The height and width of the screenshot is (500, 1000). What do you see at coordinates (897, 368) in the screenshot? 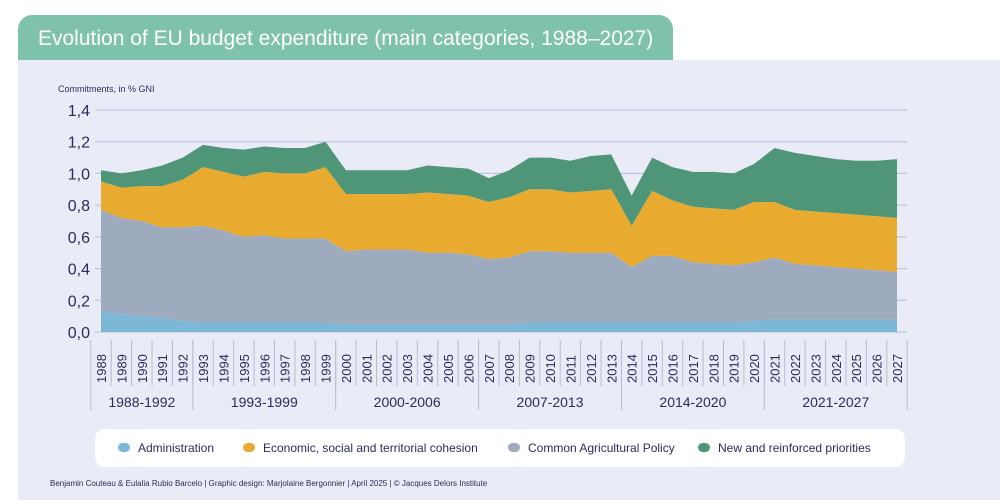
I see `x-tick-label: 2027` at bounding box center [897, 368].